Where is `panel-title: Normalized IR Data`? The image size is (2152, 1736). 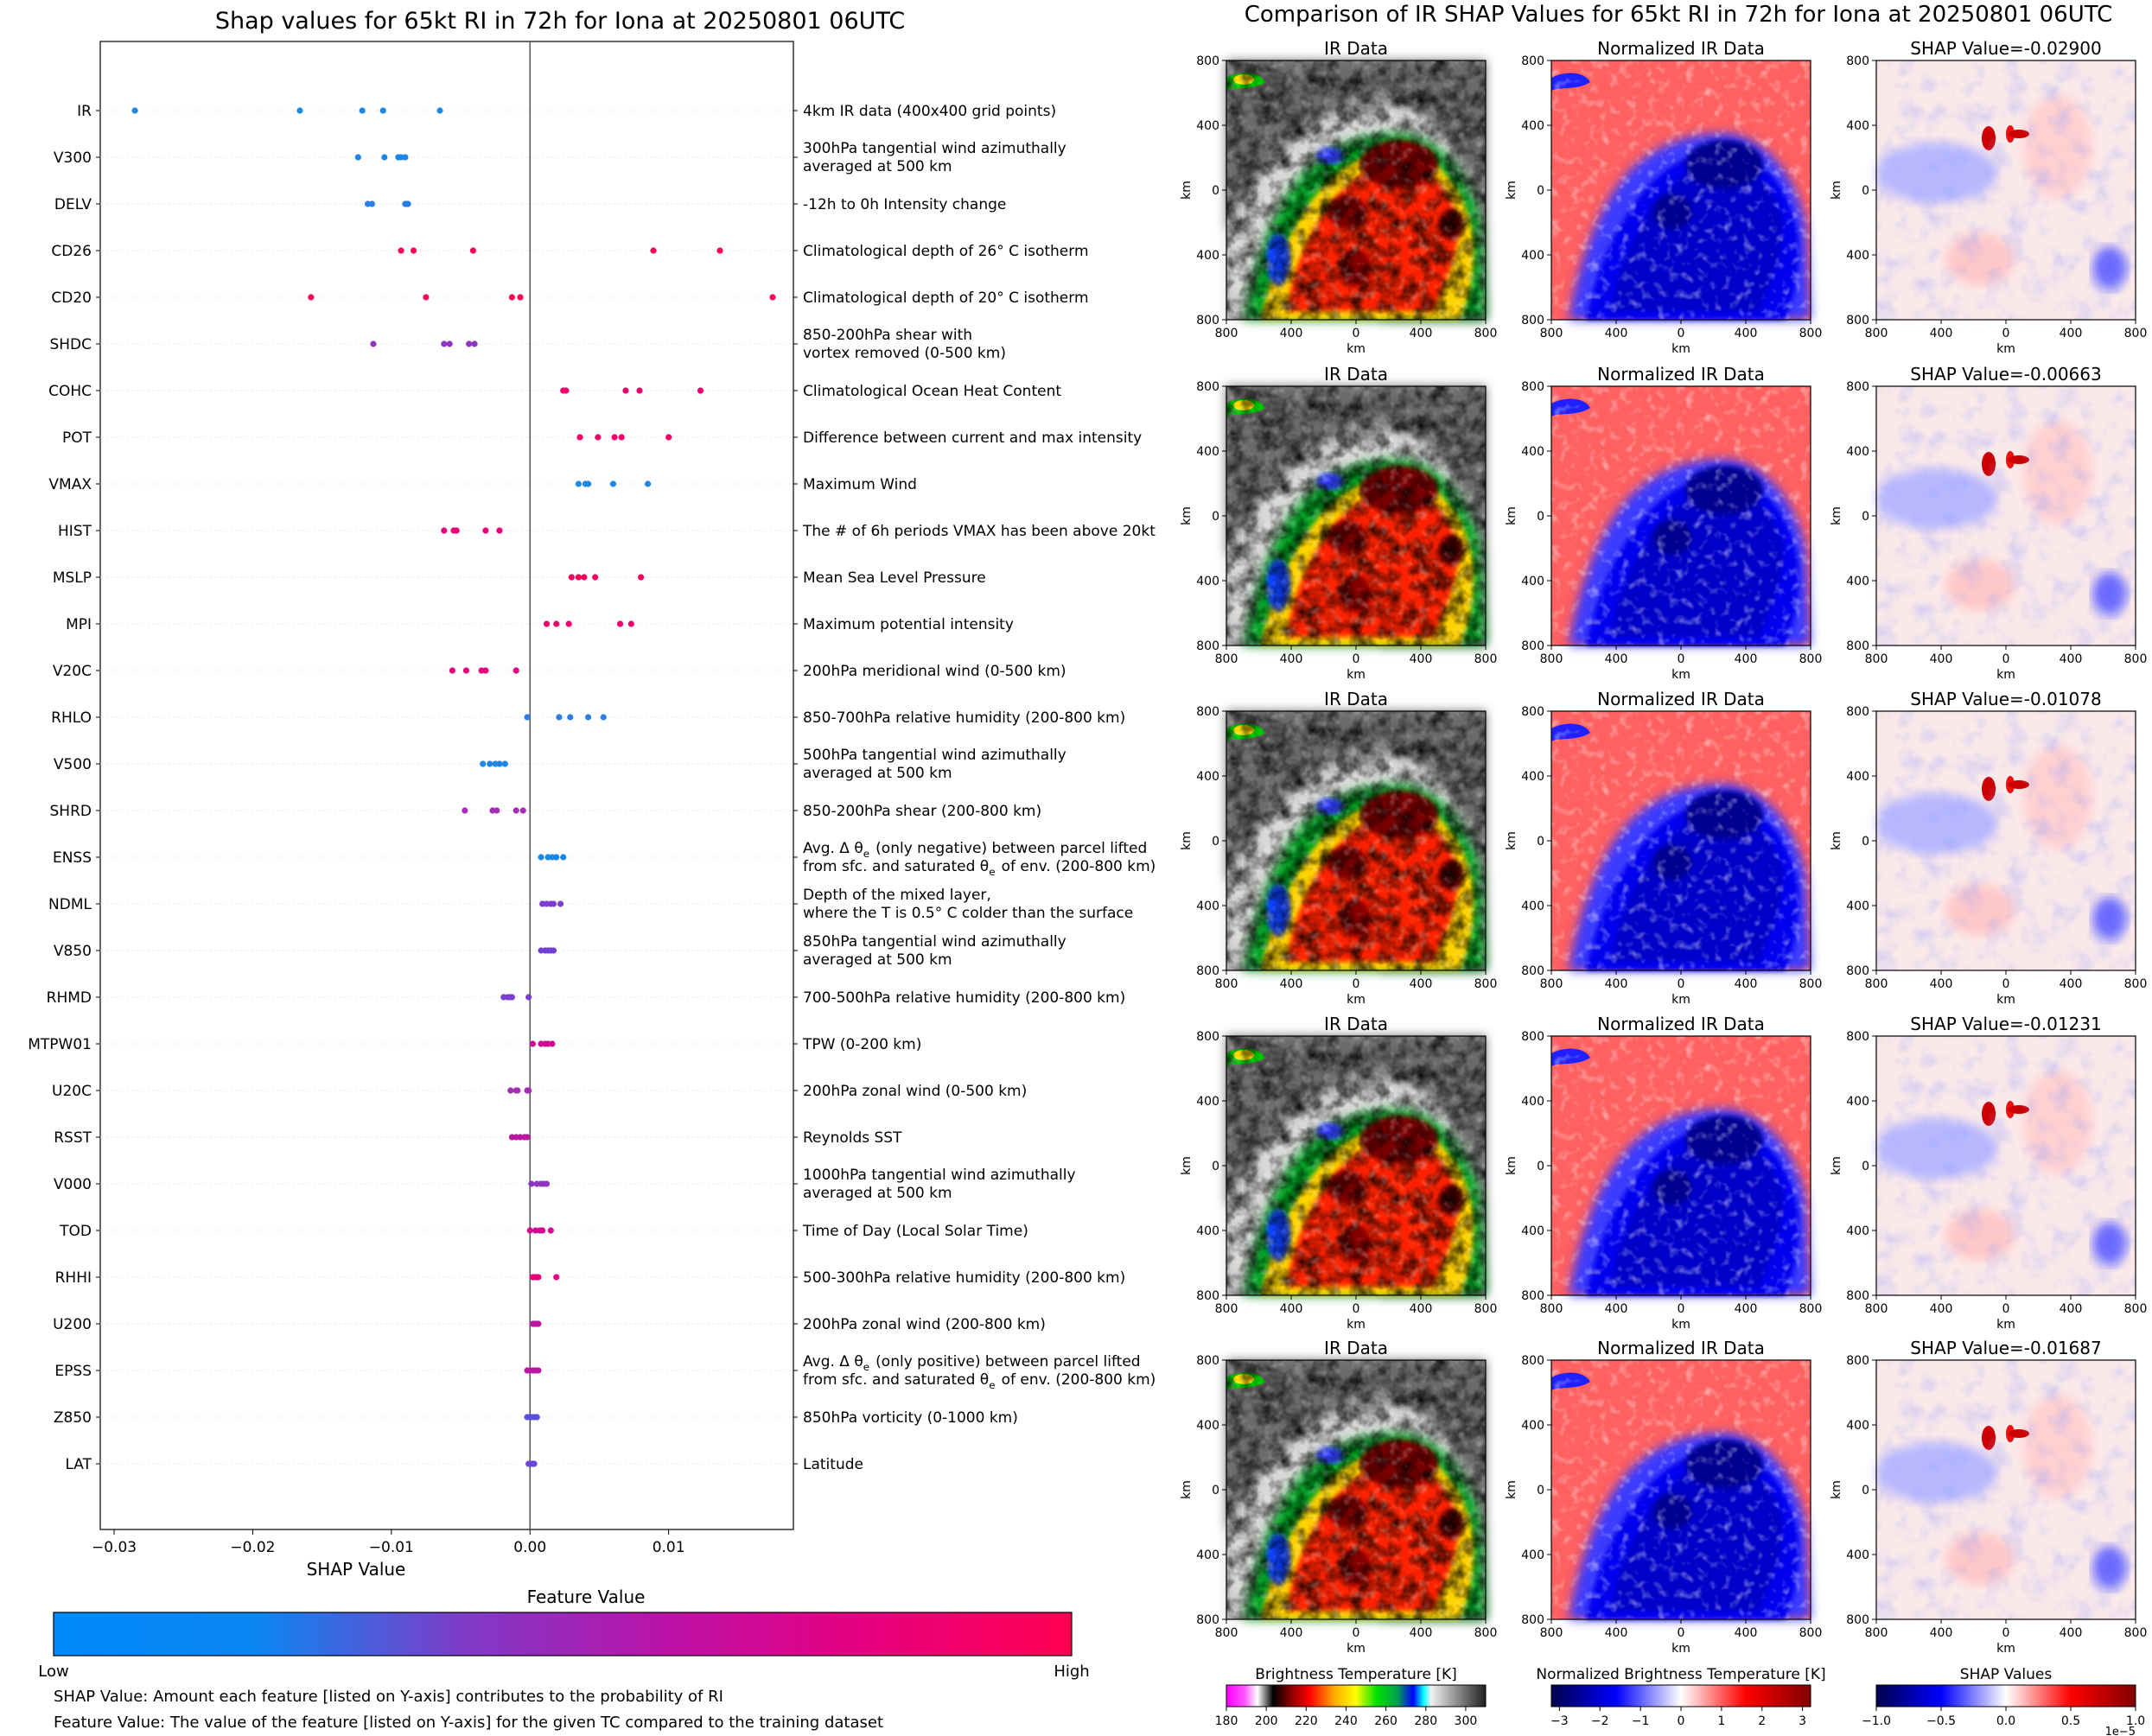 panel-title: Normalized IR Data is located at coordinates (1681, 699).